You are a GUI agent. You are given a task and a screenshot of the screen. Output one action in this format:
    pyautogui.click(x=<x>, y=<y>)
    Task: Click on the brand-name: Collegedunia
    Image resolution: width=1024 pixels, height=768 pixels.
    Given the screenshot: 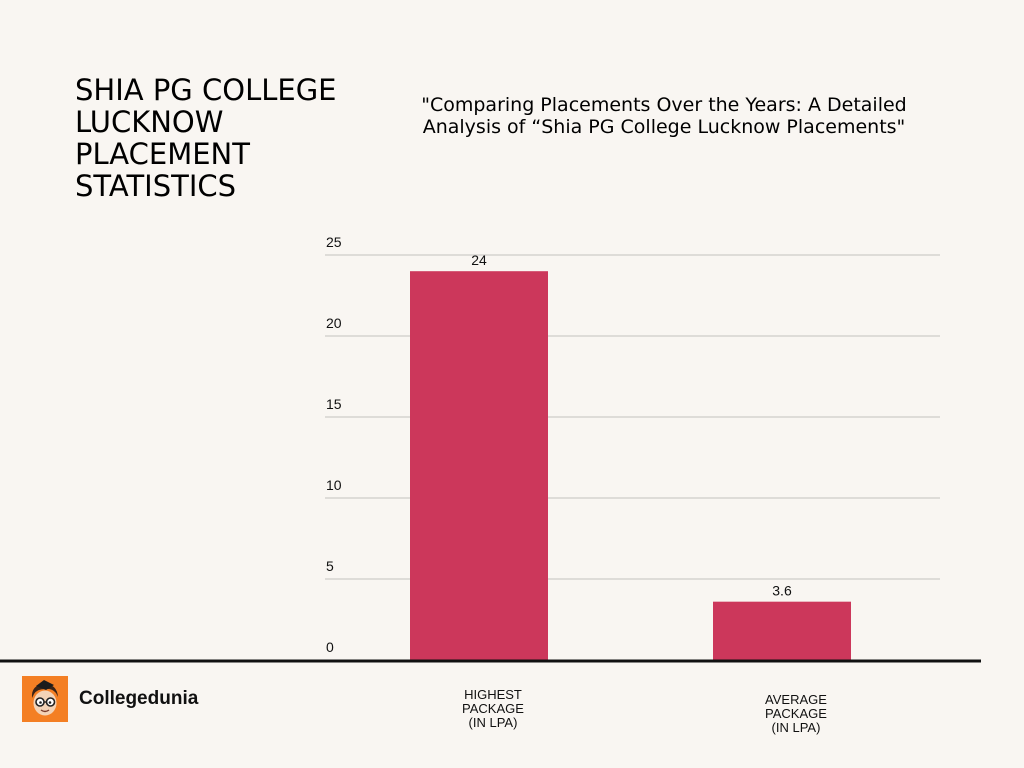 What is the action you would take?
    pyautogui.click(x=139, y=698)
    